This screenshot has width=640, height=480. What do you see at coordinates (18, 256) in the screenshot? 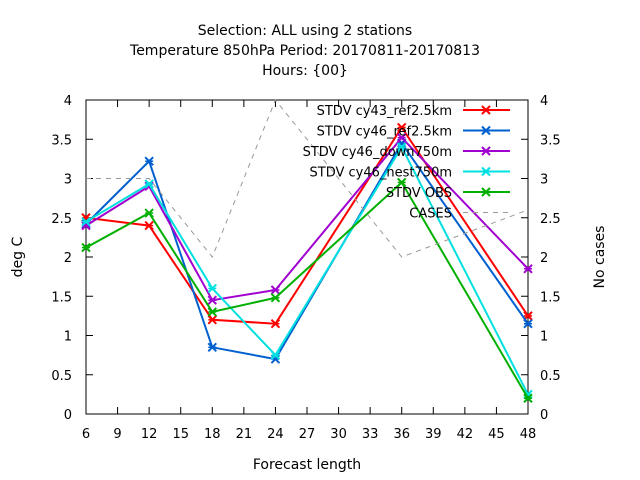
I see `y-axis-label: deg C` at bounding box center [18, 256].